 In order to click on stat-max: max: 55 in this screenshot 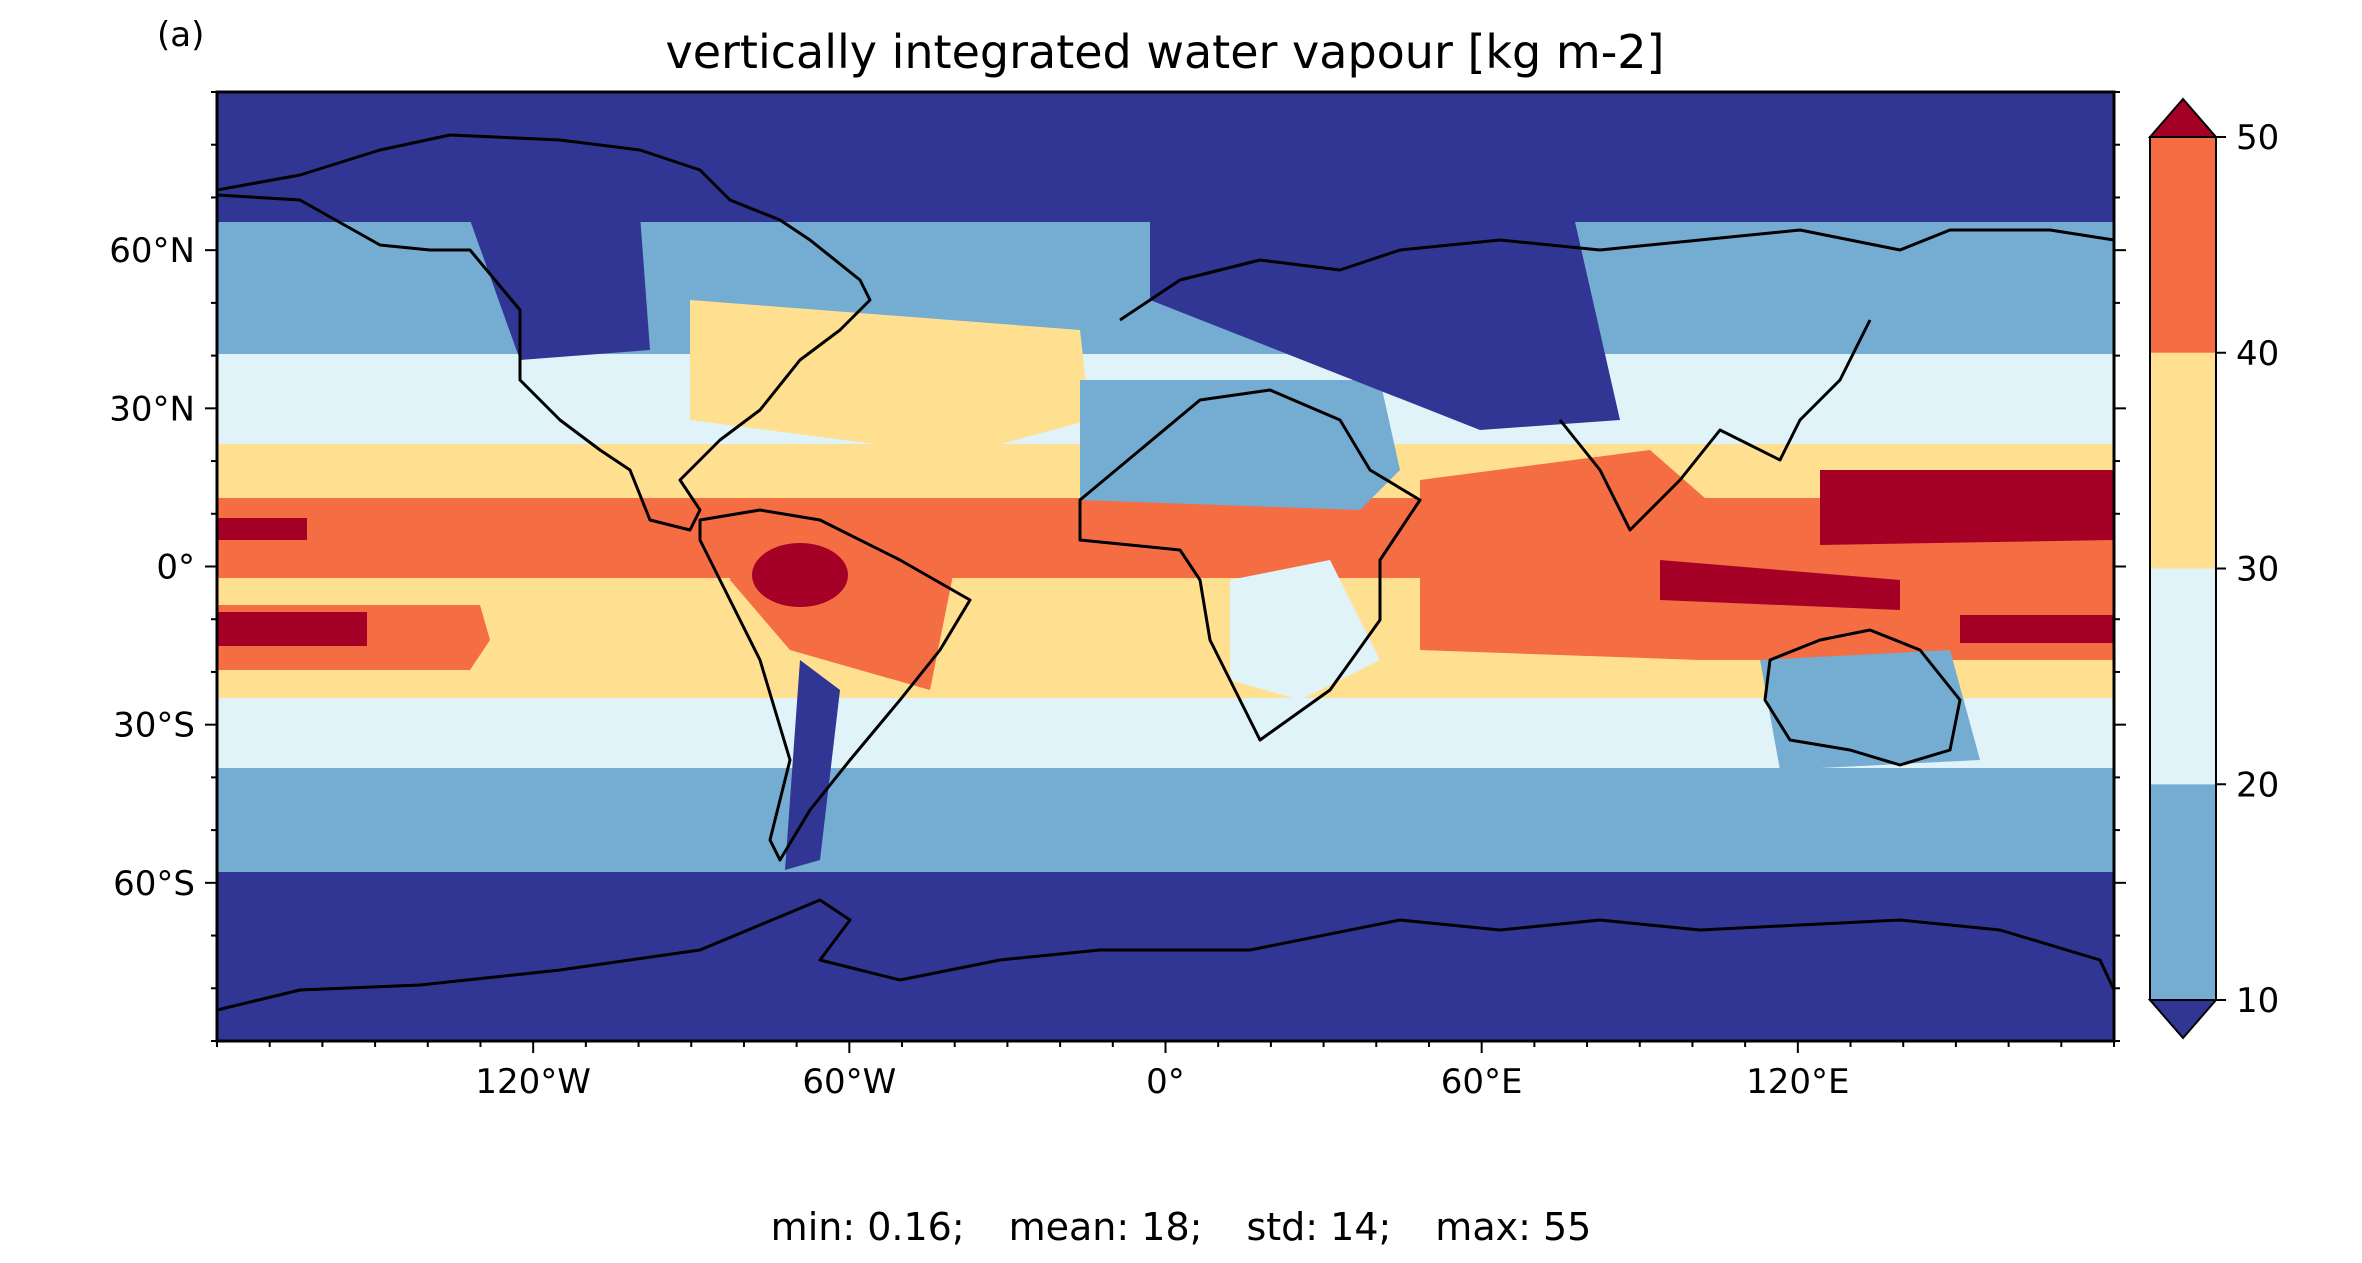, I will do `click(1513, 1227)`.